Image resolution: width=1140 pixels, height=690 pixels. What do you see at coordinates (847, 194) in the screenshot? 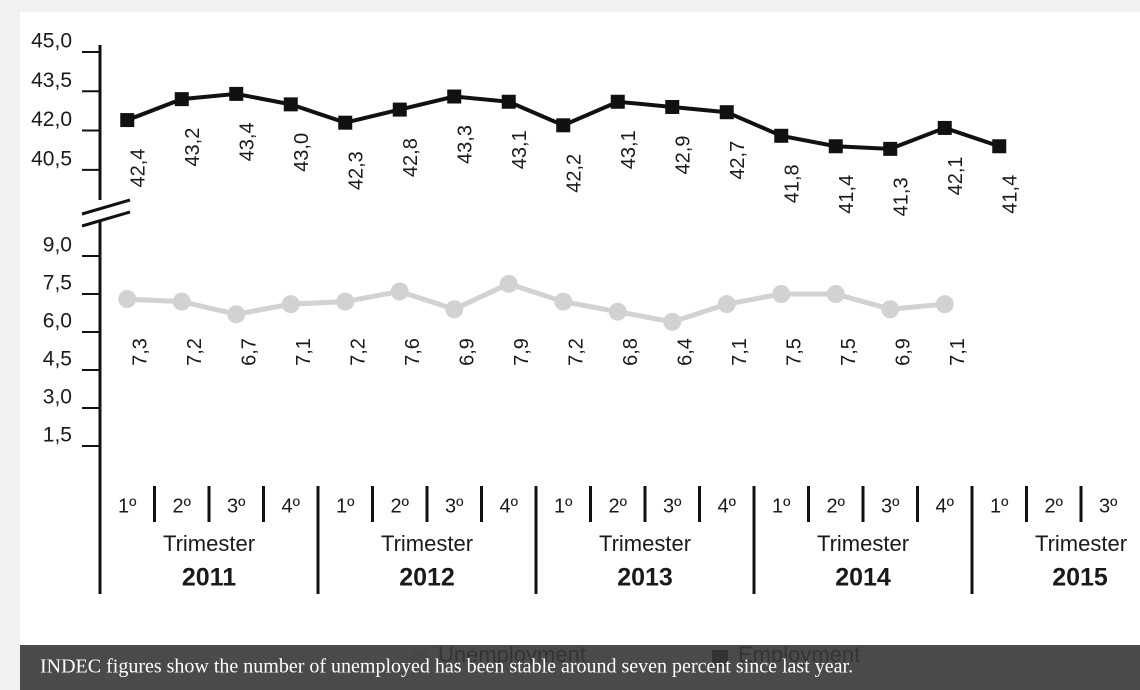
I see `data-label: 41,4` at bounding box center [847, 194].